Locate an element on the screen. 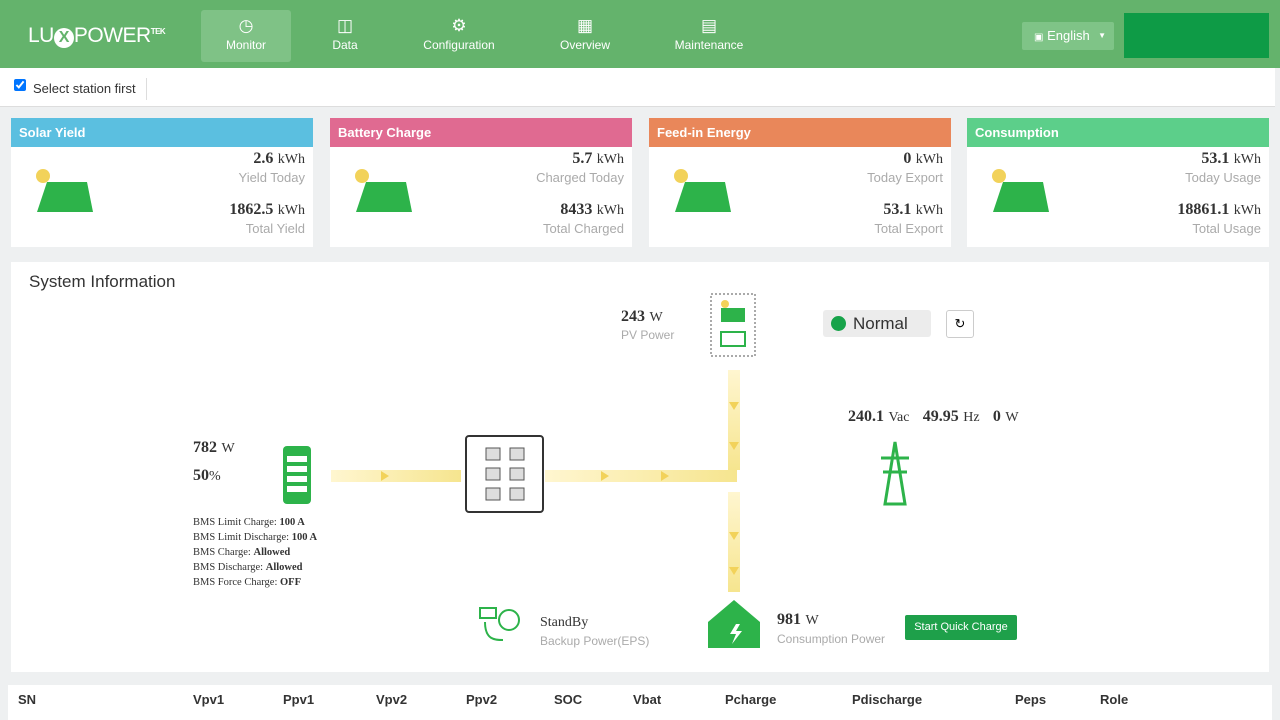 This screenshot has height=720, width=1280. value: 18861.1 is located at coordinates (1203, 209).